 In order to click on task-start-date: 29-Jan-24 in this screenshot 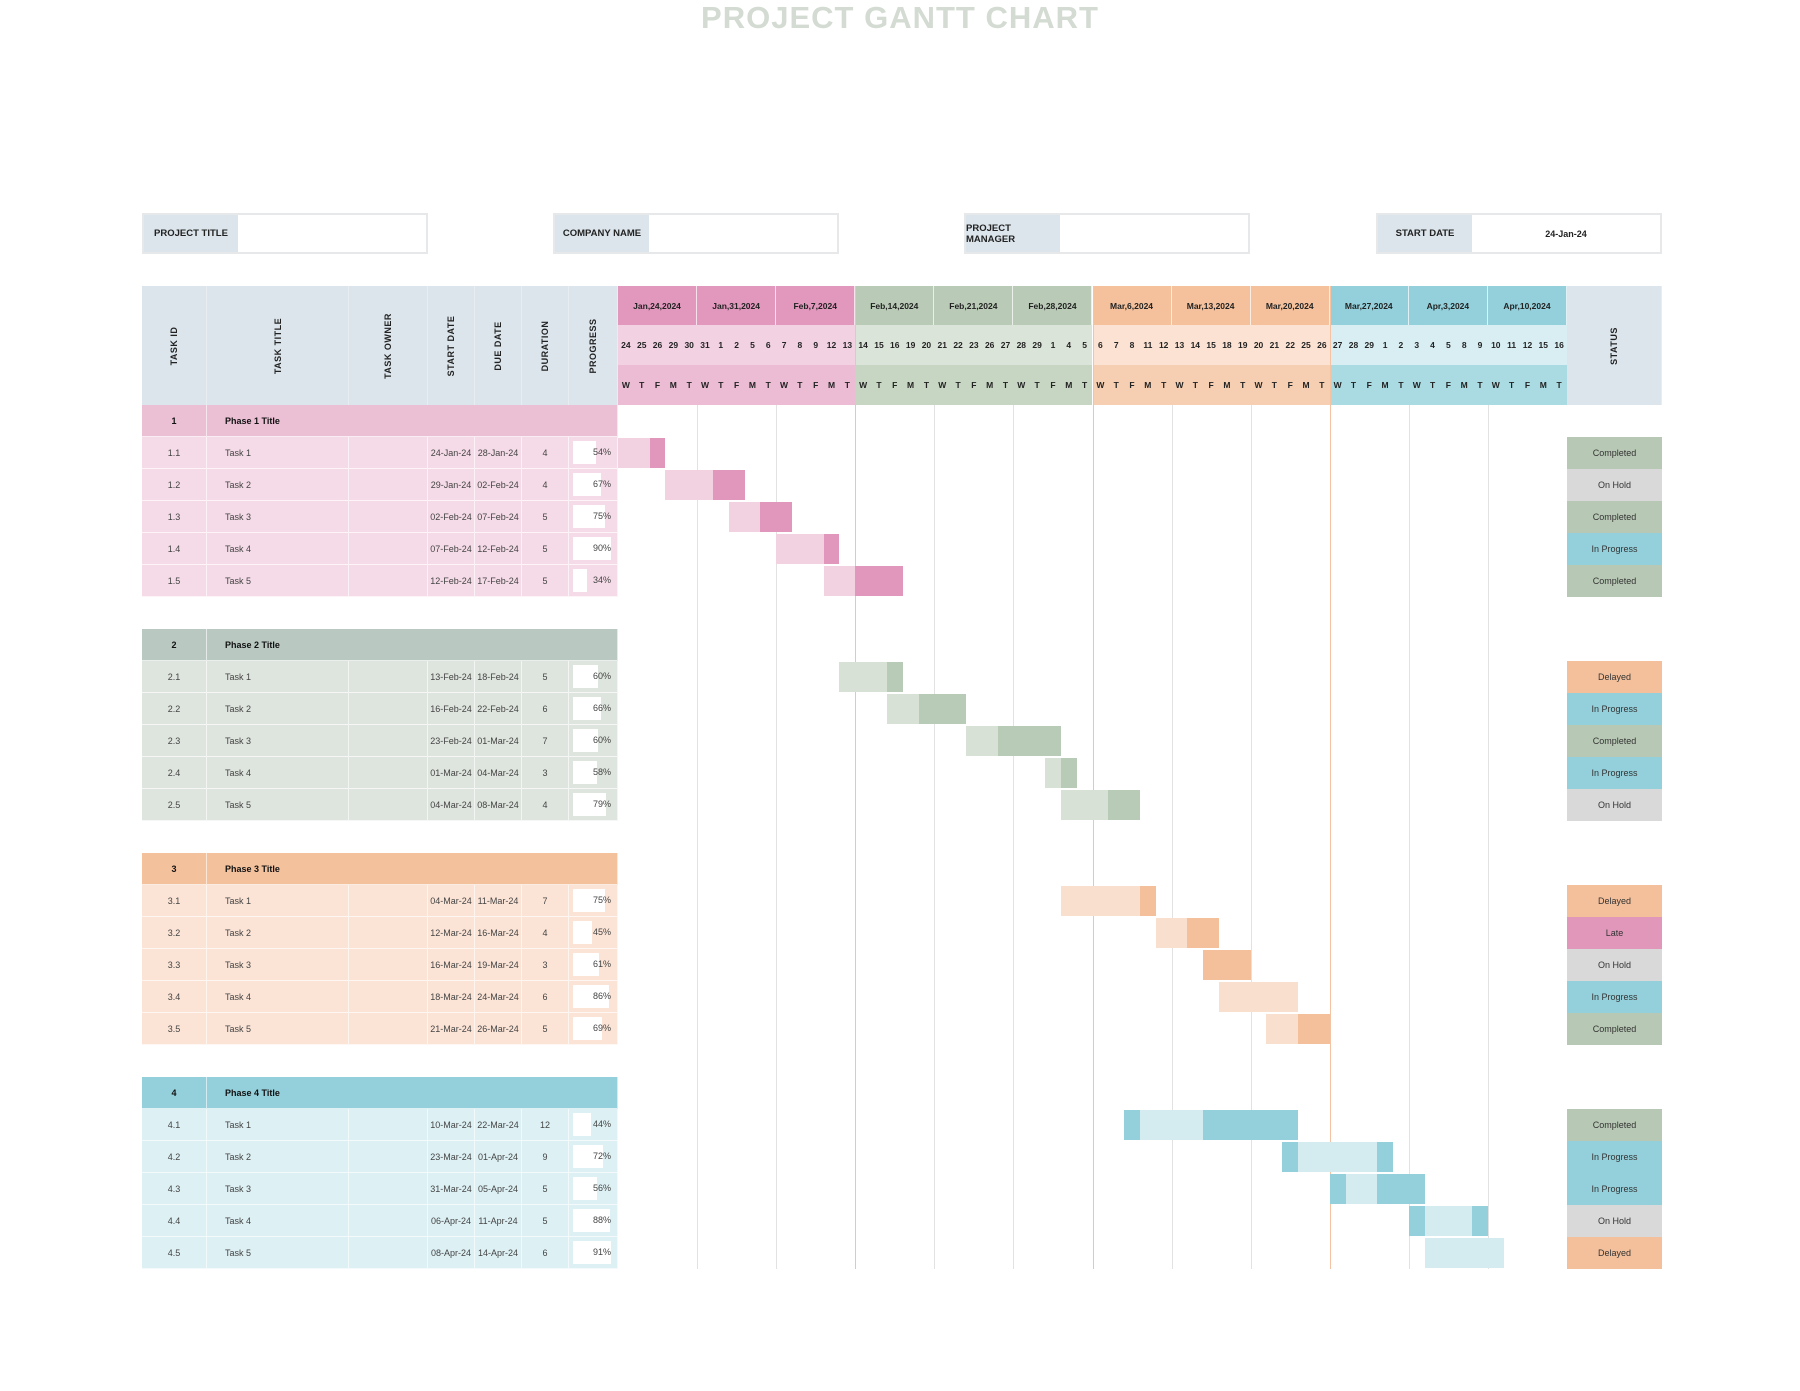, I will do `click(451, 485)`.